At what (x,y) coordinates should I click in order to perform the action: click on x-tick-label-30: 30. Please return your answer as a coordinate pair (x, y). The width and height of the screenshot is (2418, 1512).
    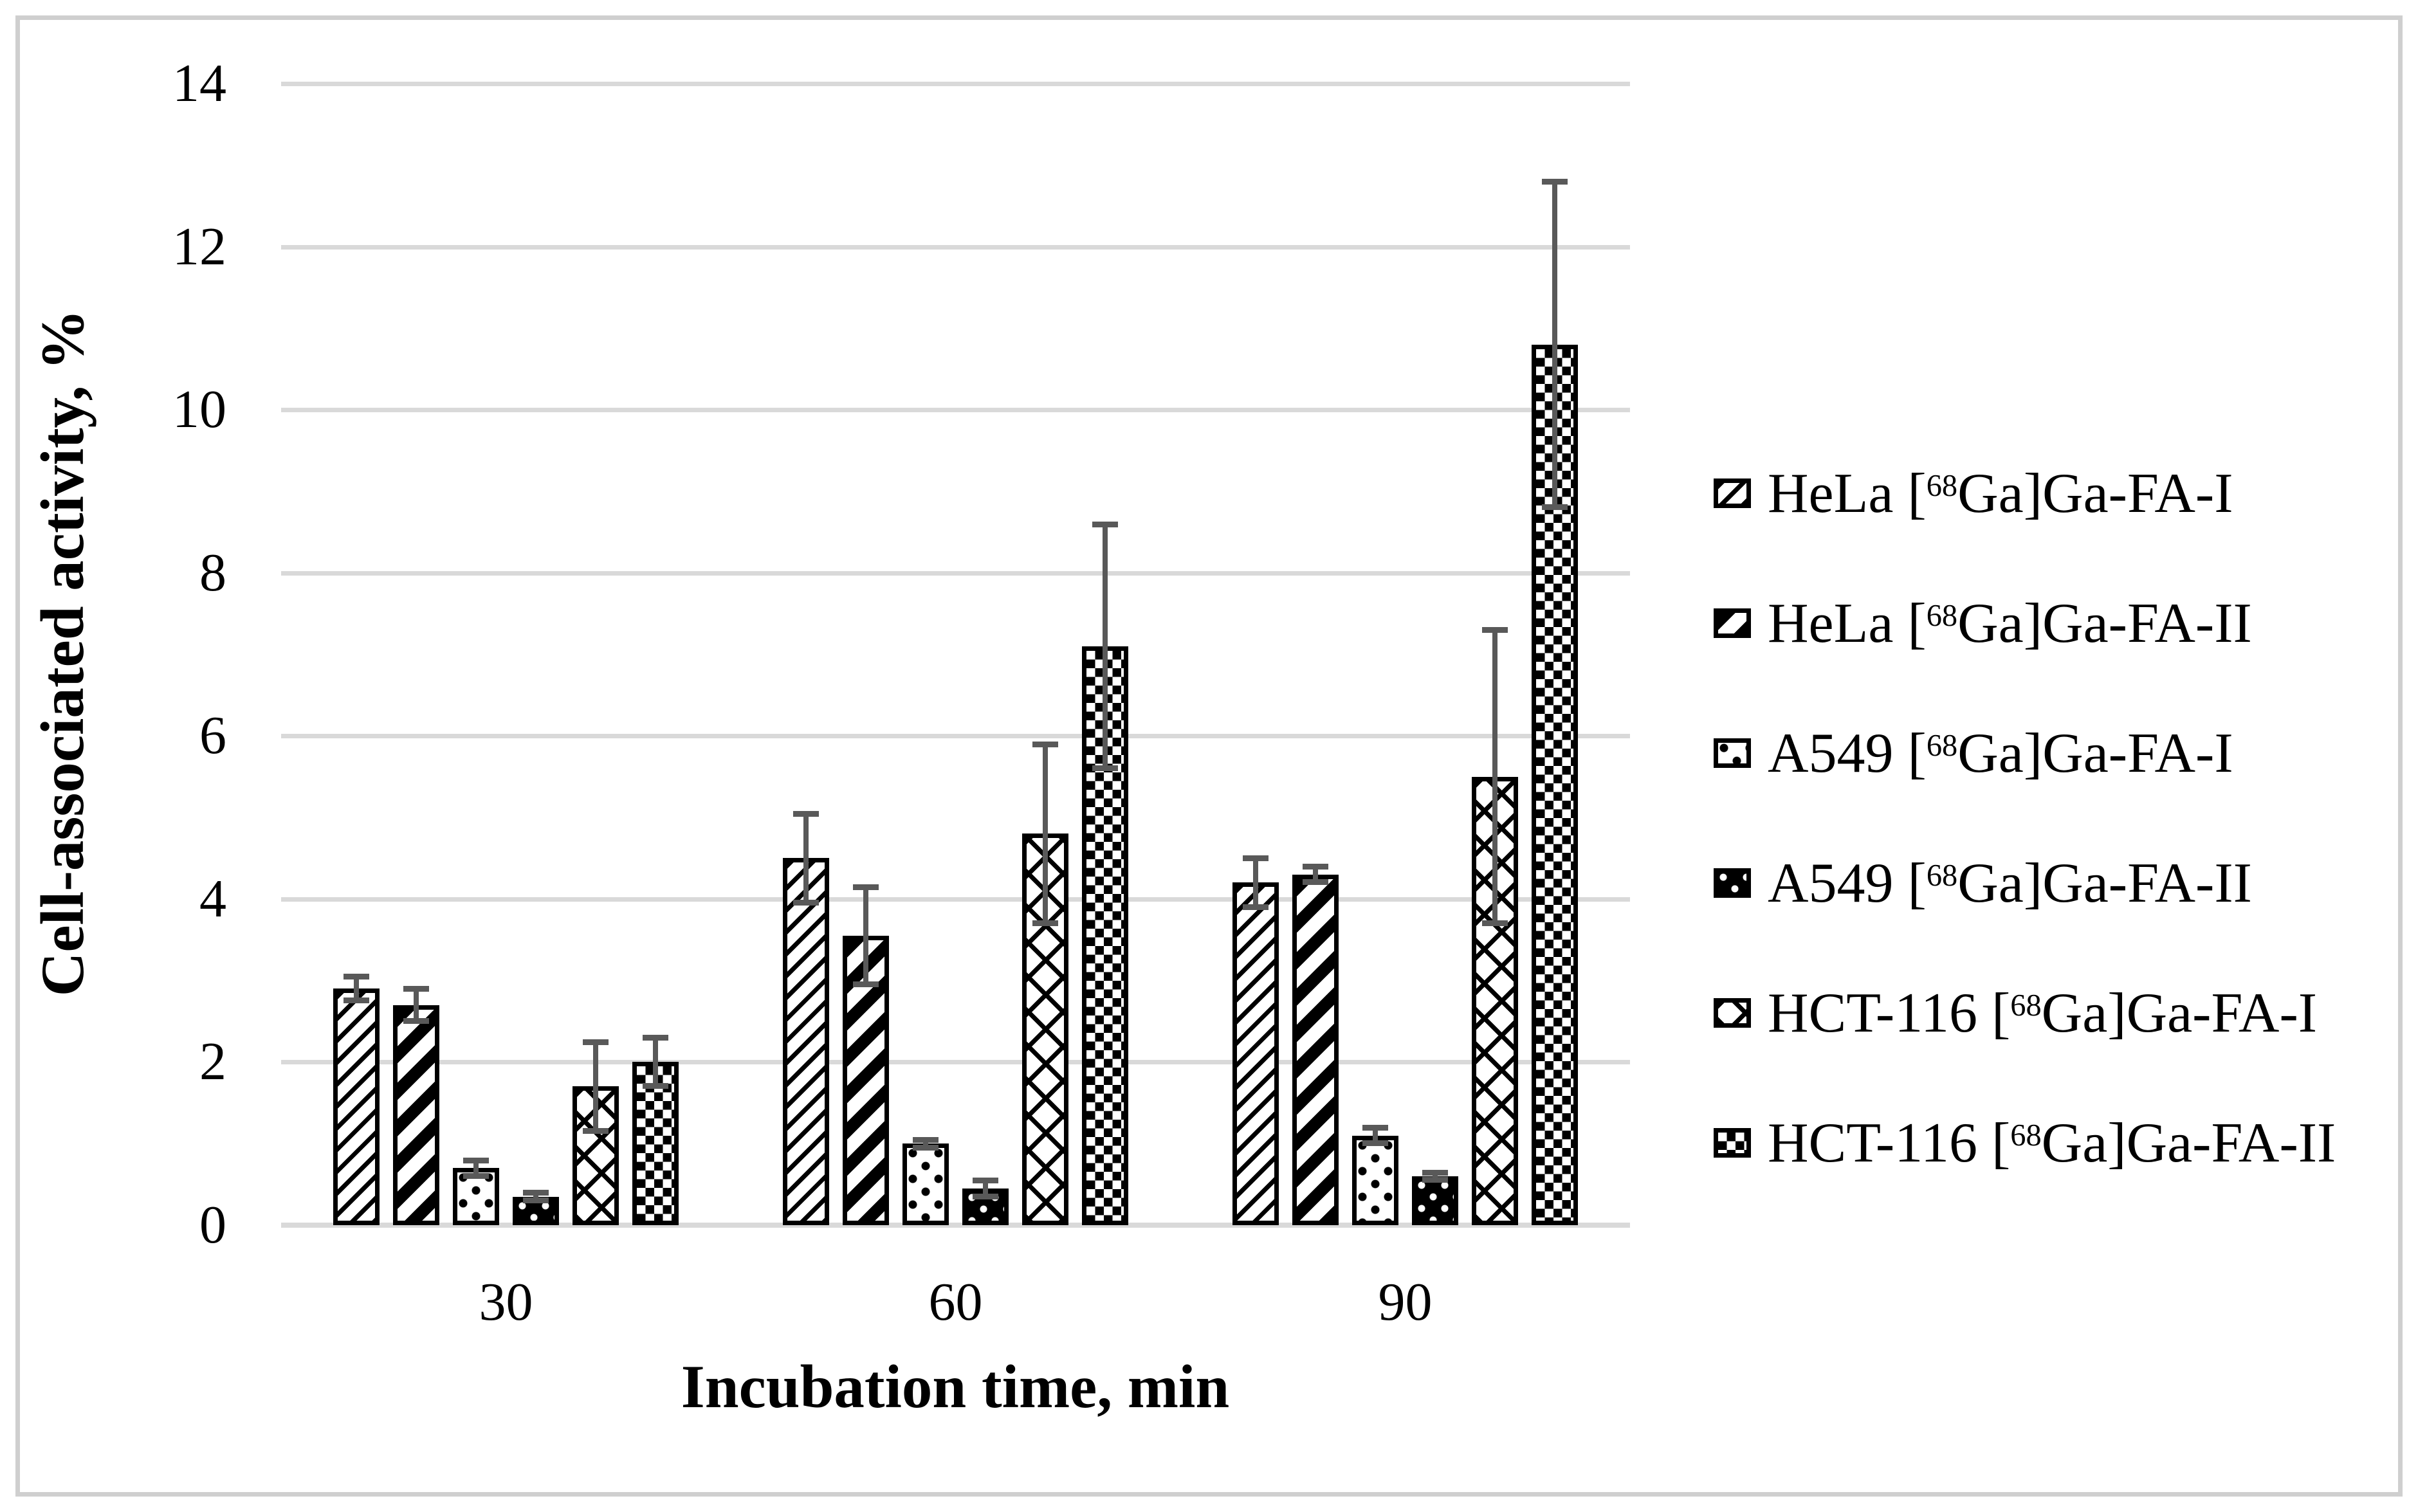
    Looking at the image, I should click on (506, 1302).